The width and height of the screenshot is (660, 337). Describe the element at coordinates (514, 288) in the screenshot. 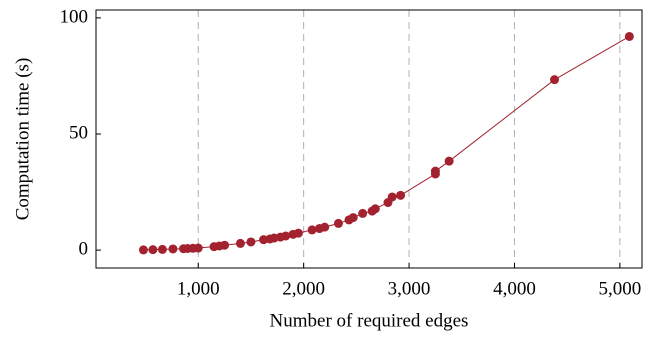

I see `x-tick-label: 4,000` at that location.